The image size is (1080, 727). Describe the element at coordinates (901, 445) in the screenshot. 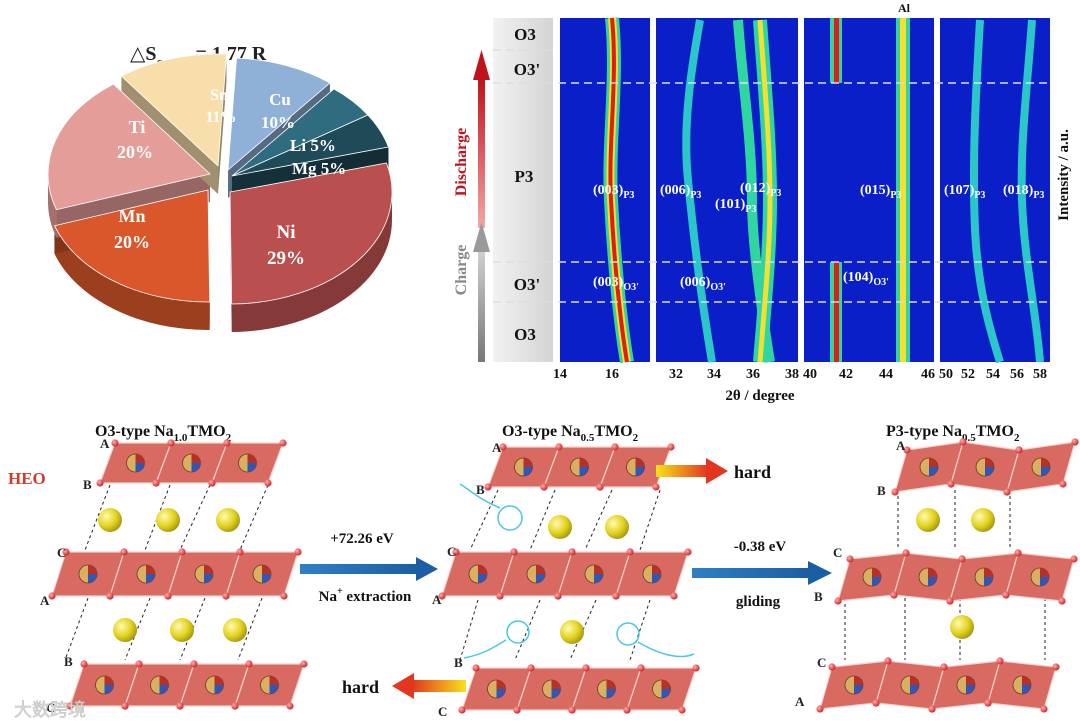

I see `stack-right-a1: A` at that location.